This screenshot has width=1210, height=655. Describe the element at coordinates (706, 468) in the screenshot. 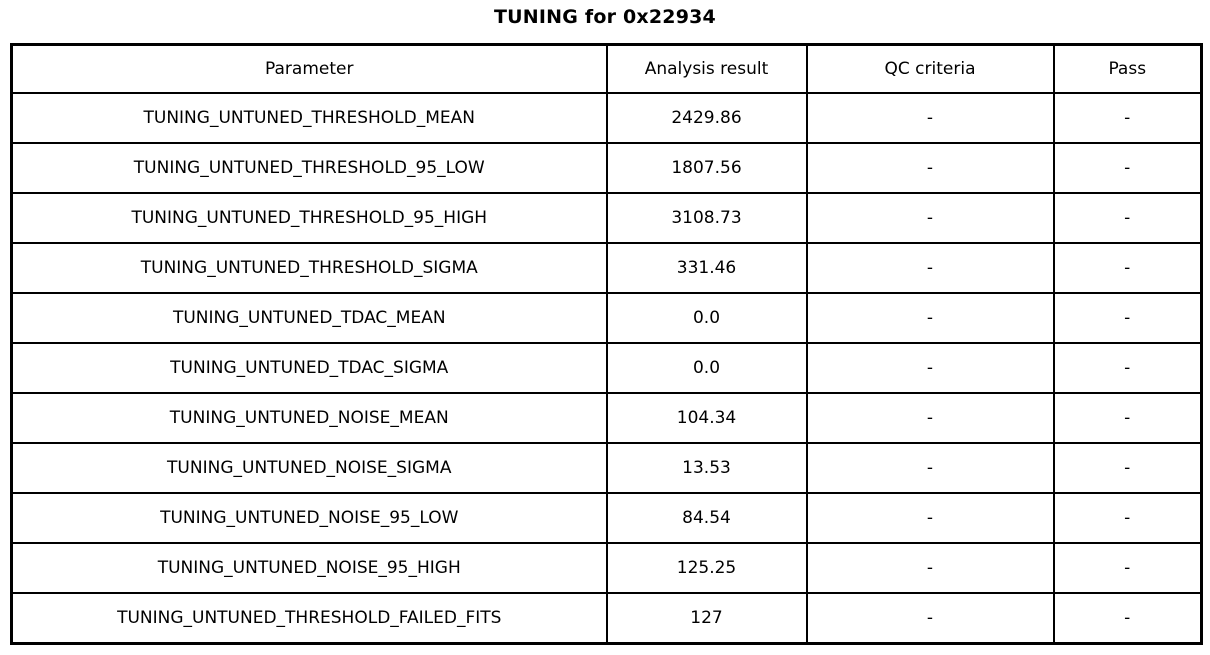

I see `analysis-result-cell: 13.53` at that location.